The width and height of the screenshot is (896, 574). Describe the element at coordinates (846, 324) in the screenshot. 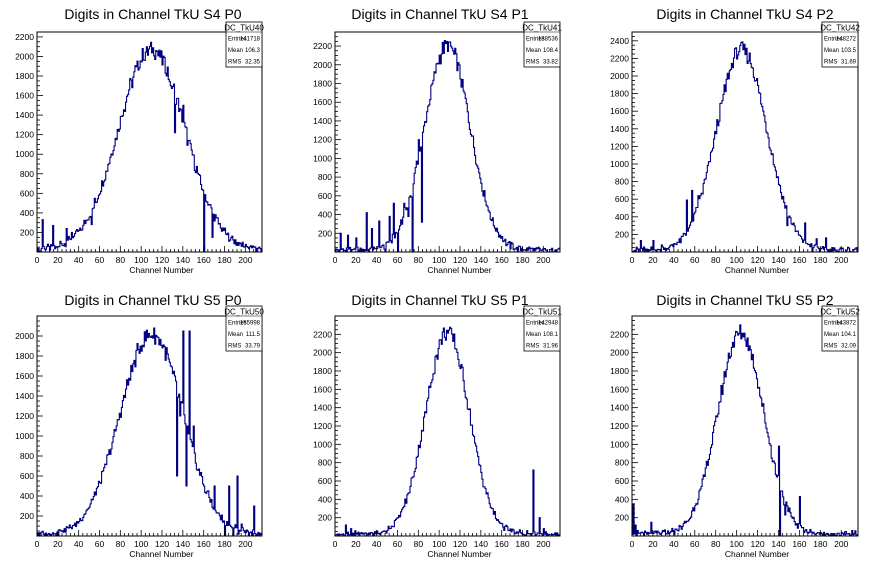

I see `stats-value: 143872` at that location.